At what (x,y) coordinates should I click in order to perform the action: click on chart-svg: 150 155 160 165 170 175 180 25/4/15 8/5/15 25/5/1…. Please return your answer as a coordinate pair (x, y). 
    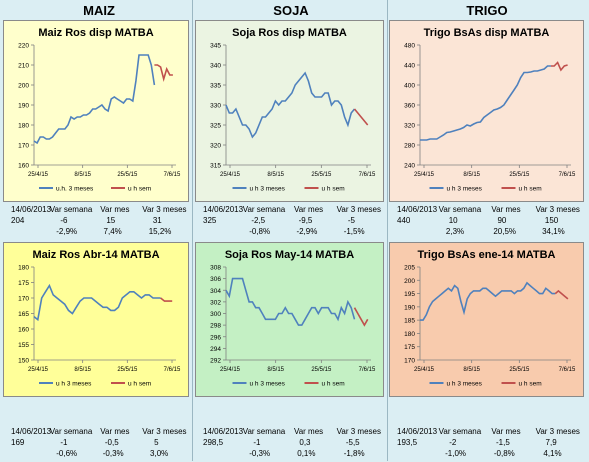
    Looking at the image, I should click on (99, 326).